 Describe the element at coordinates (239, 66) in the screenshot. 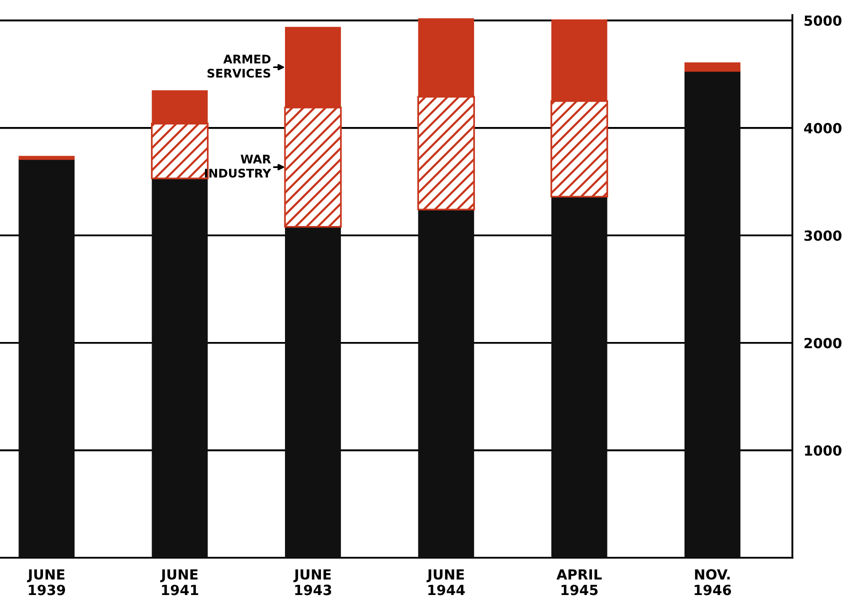

I see `series-label: ARMED SERVICES` at that location.